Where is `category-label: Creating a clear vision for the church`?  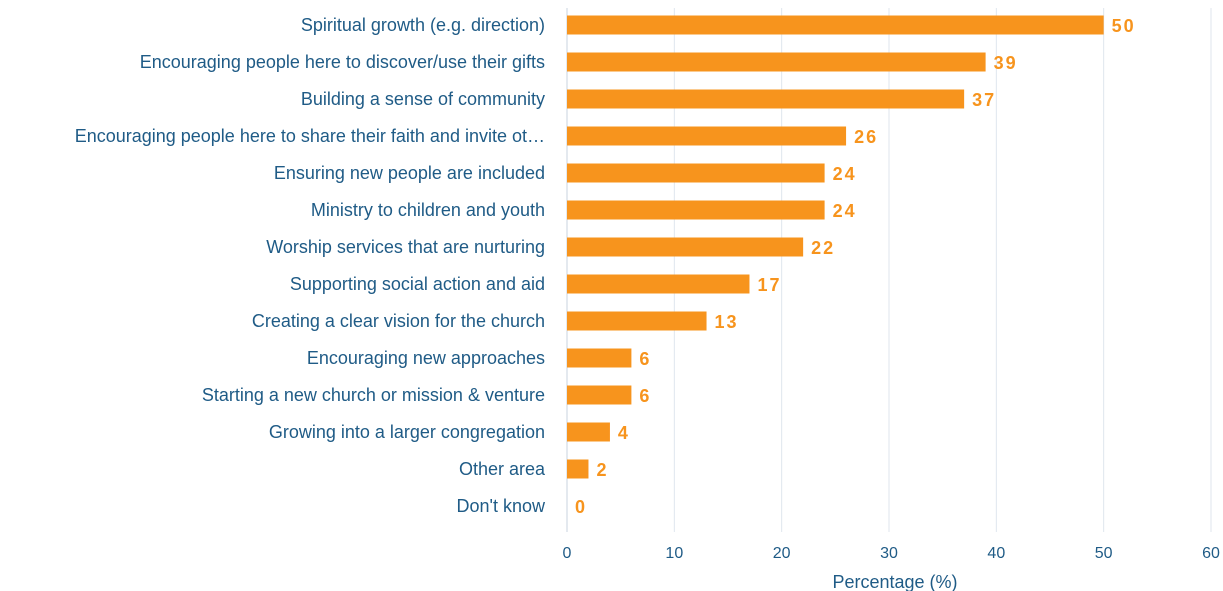 category-label: Creating a clear vision for the church is located at coordinates (398, 321).